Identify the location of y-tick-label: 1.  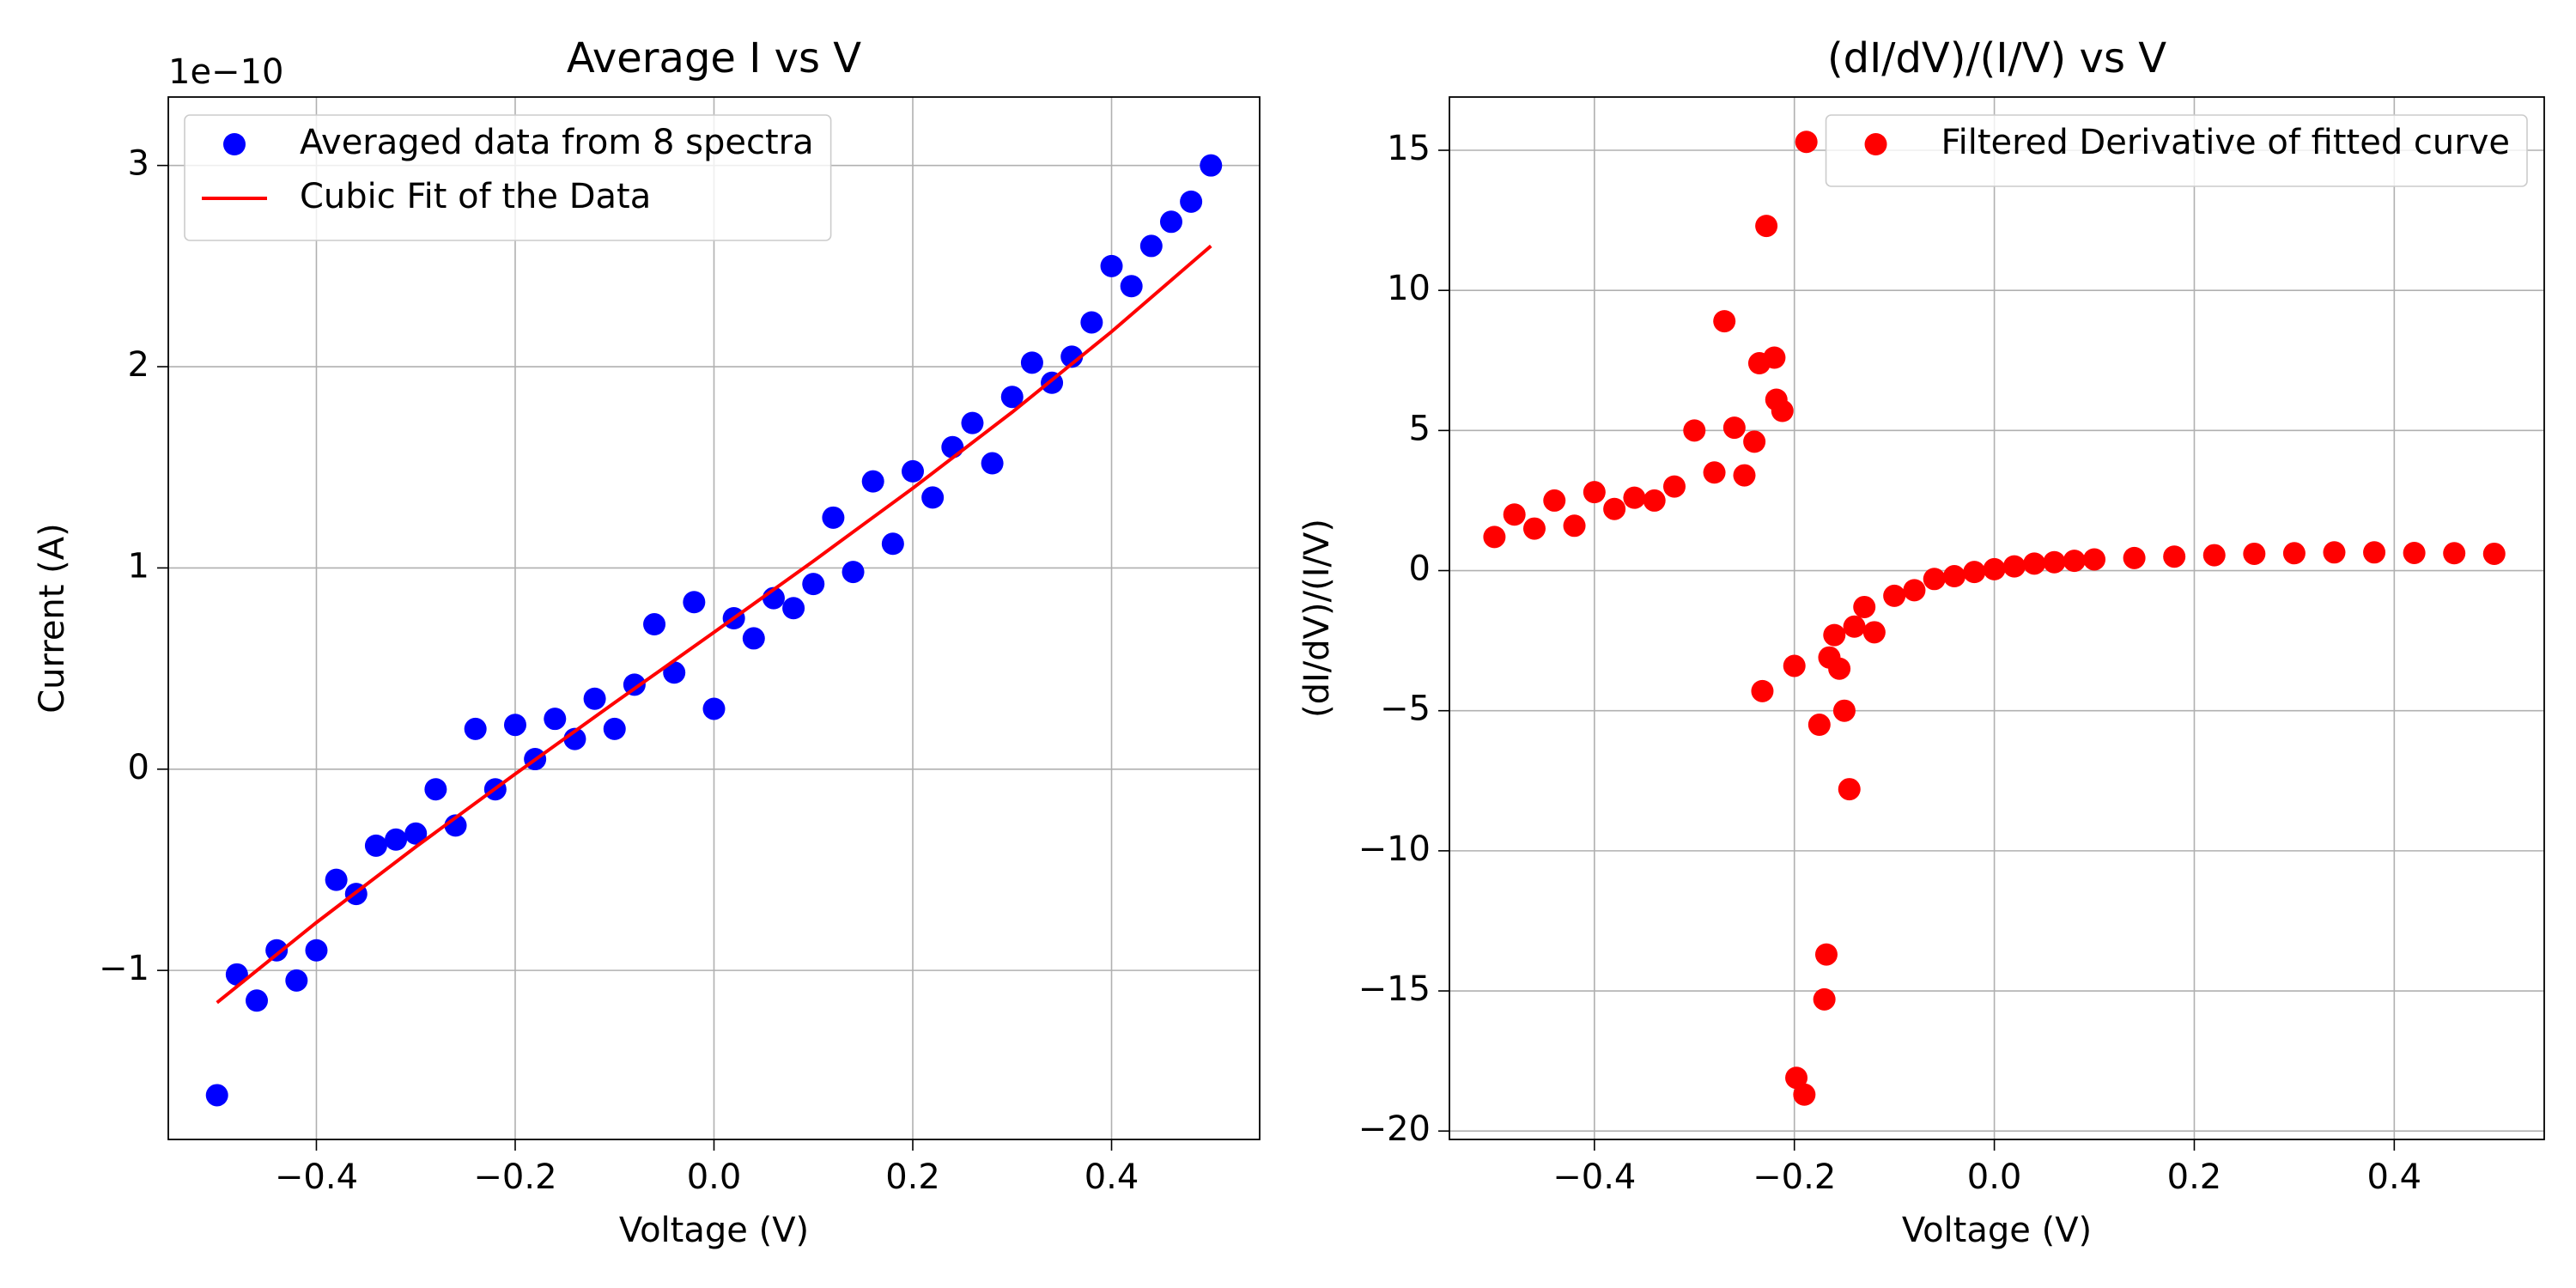
(138, 566).